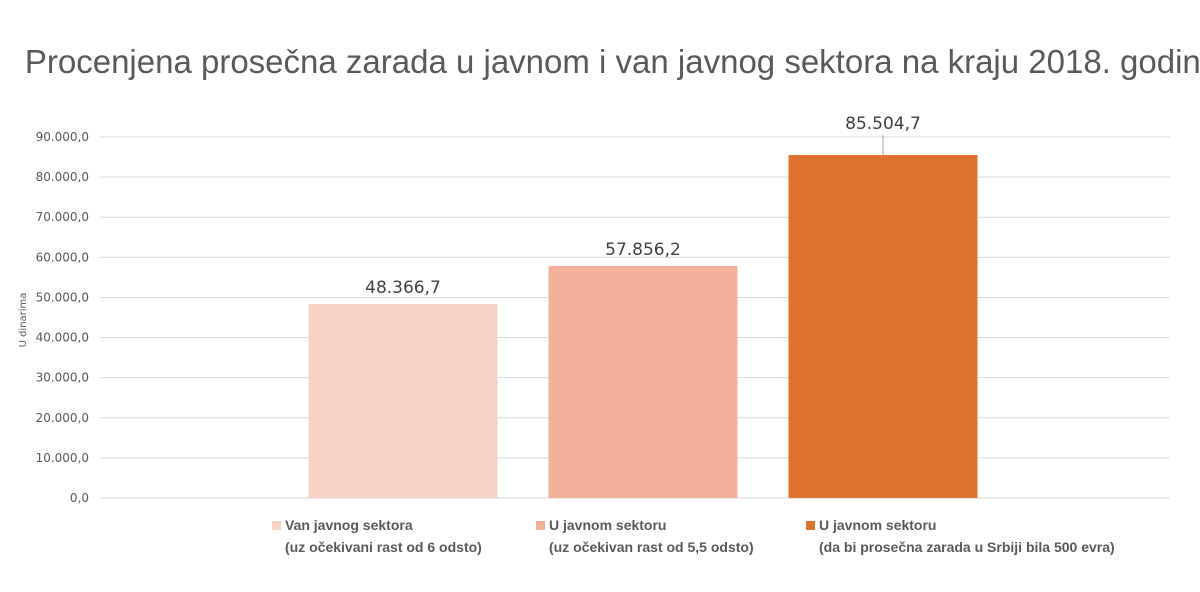 The height and width of the screenshot is (592, 1200). What do you see at coordinates (383, 547) in the screenshot?
I see `legend-sublabel-0: (uz očekivani rast od 6 odsto)` at bounding box center [383, 547].